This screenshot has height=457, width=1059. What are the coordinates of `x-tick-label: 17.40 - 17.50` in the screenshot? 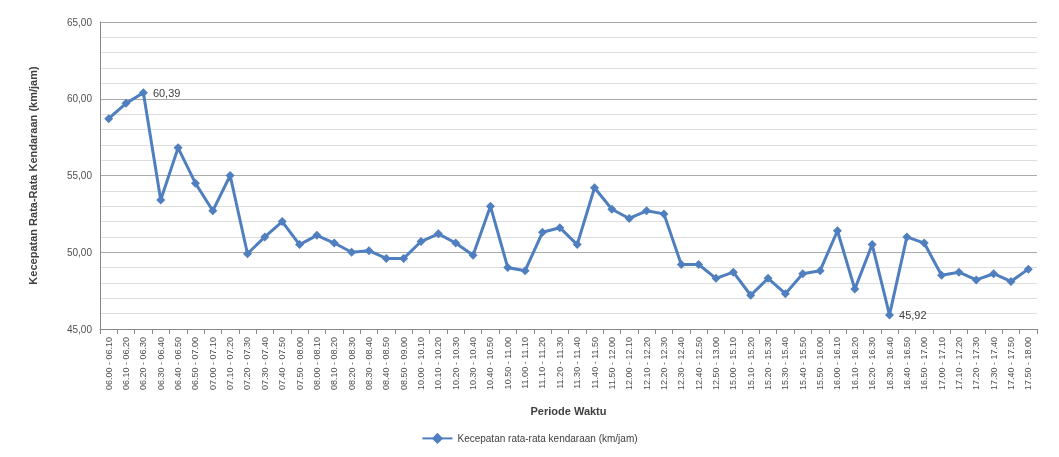 It's located at (1010, 364).